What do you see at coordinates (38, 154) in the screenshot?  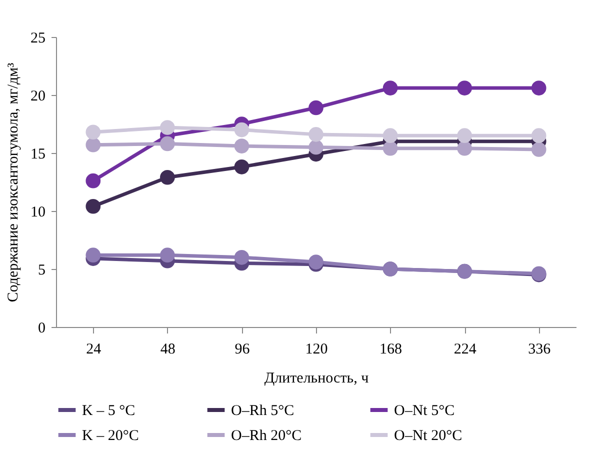 I see `y-tick-label: 15` at bounding box center [38, 154].